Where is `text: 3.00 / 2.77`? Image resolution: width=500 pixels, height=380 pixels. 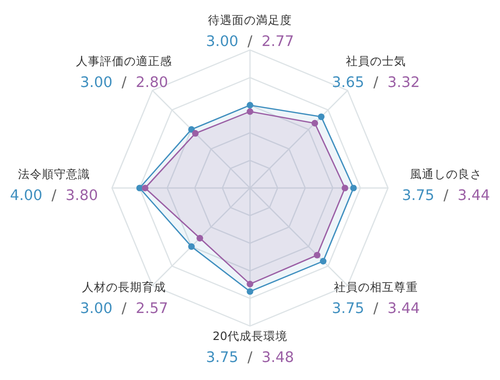
text: 3.00 / 2.77 is located at coordinates (250, 42).